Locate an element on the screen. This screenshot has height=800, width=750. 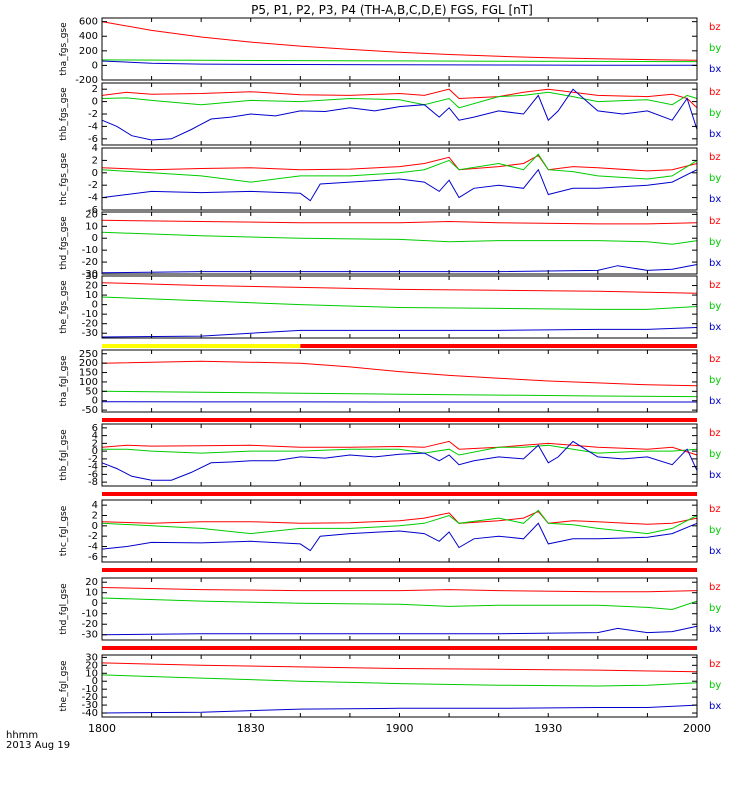
y-axis-label: tha_fgs_gse is located at coordinates (64, 49).